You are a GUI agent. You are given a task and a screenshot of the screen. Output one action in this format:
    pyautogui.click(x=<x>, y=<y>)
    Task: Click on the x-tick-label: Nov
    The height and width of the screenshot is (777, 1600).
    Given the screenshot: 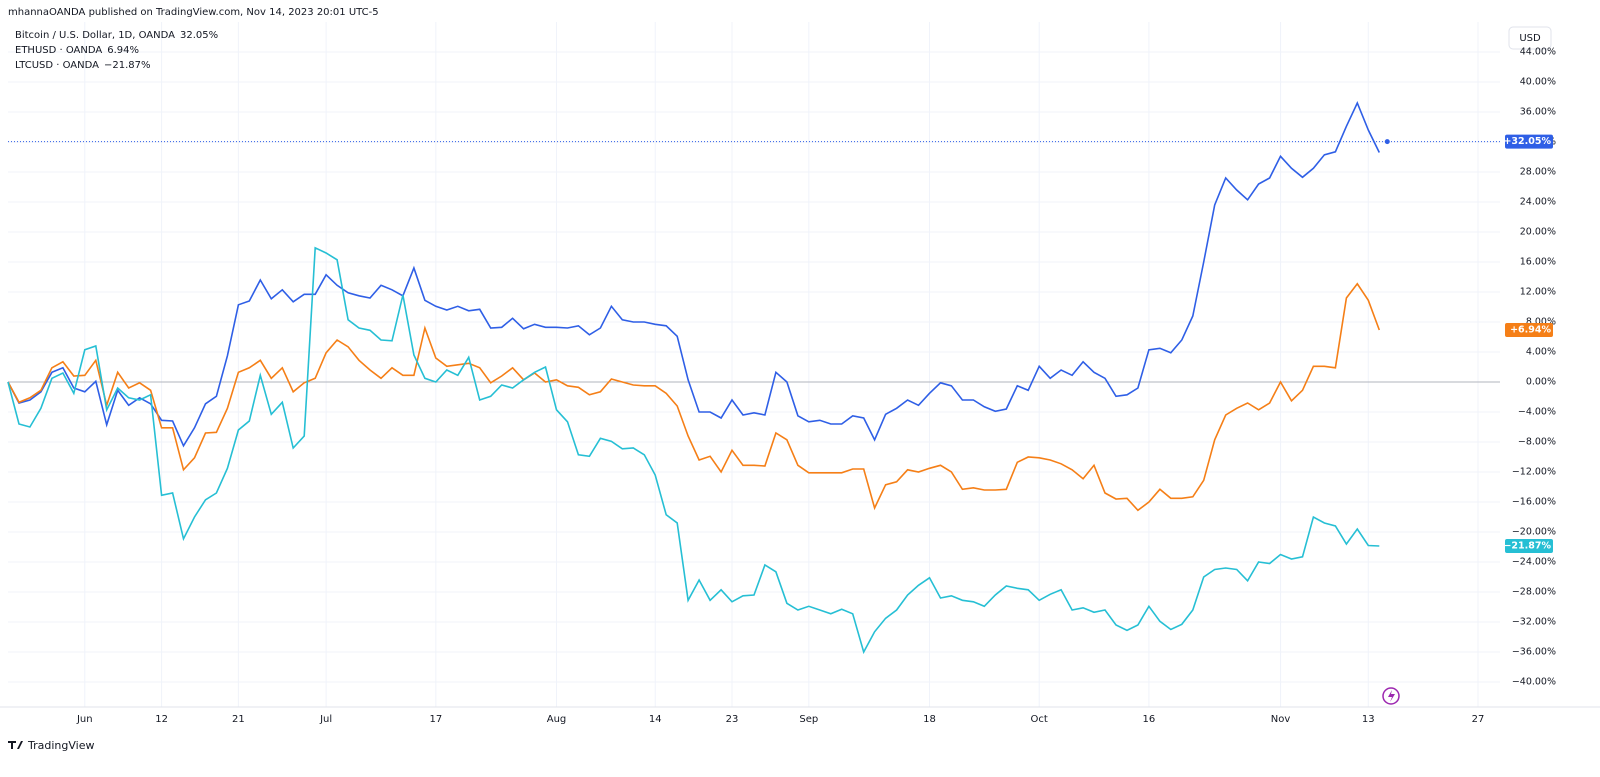 What is the action you would take?
    pyautogui.click(x=1281, y=719)
    